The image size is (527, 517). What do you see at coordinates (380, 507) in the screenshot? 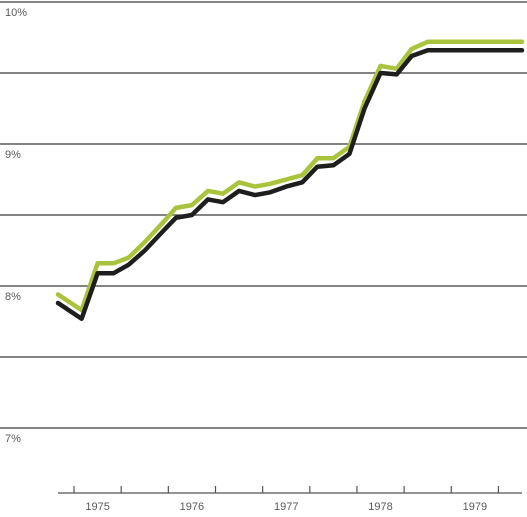
I see `x-tick-label-1978: 1978` at bounding box center [380, 507].